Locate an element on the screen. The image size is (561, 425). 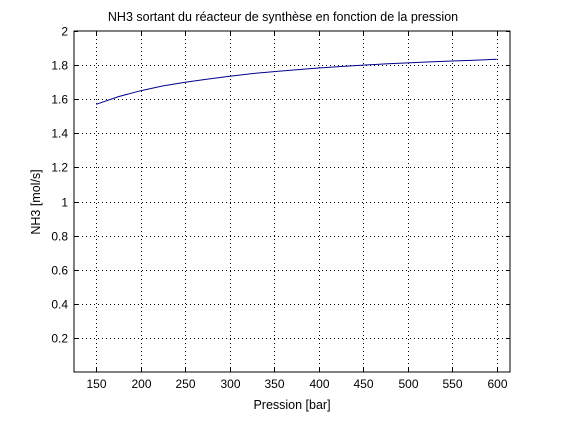
y-tick-label: 1.2 is located at coordinates (59, 168).